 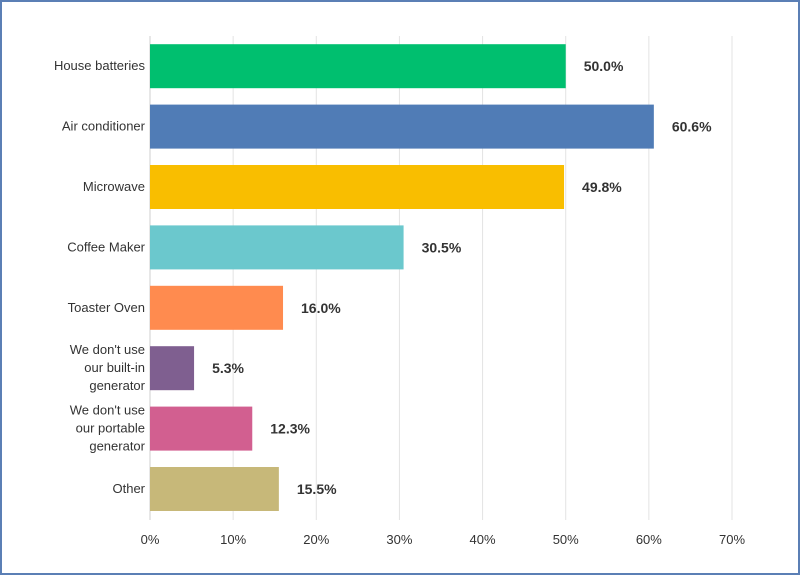 I want to click on category-label: Air conditioner, so click(x=104, y=126).